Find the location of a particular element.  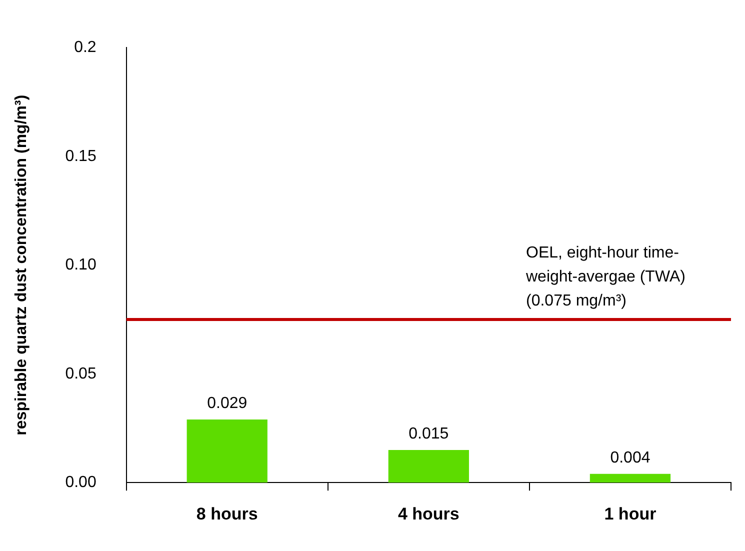

y-axis-title: respirable quartz dust concentration (mg/m³) is located at coordinates (21, 265).